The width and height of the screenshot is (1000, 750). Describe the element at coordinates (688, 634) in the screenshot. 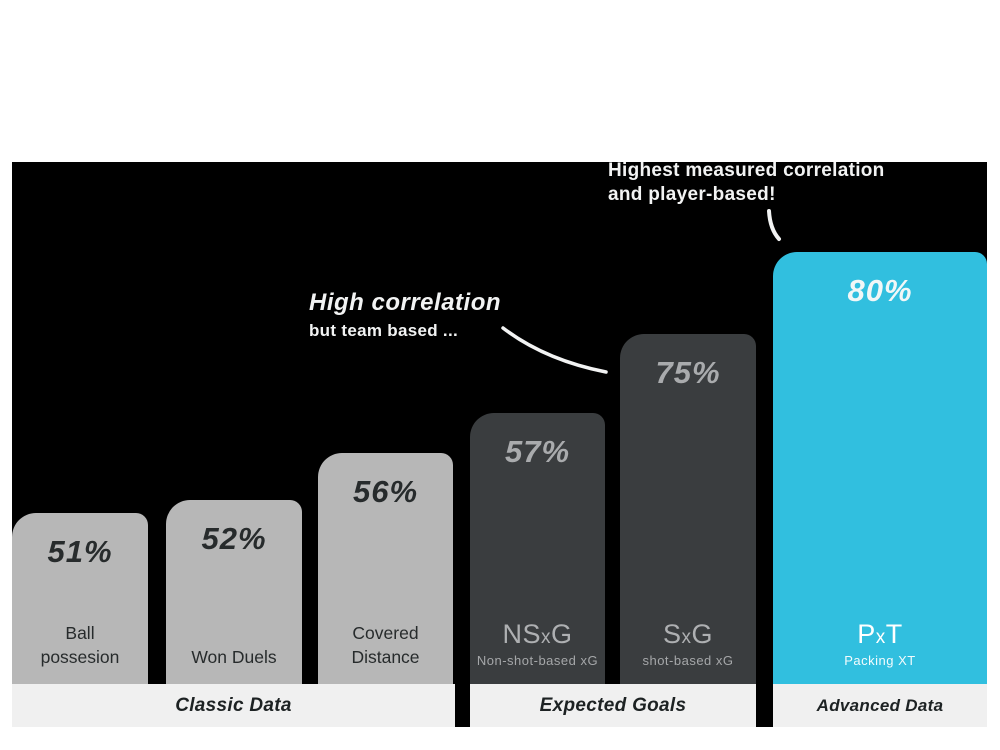

I see `bar-acronym: SxG` at that location.